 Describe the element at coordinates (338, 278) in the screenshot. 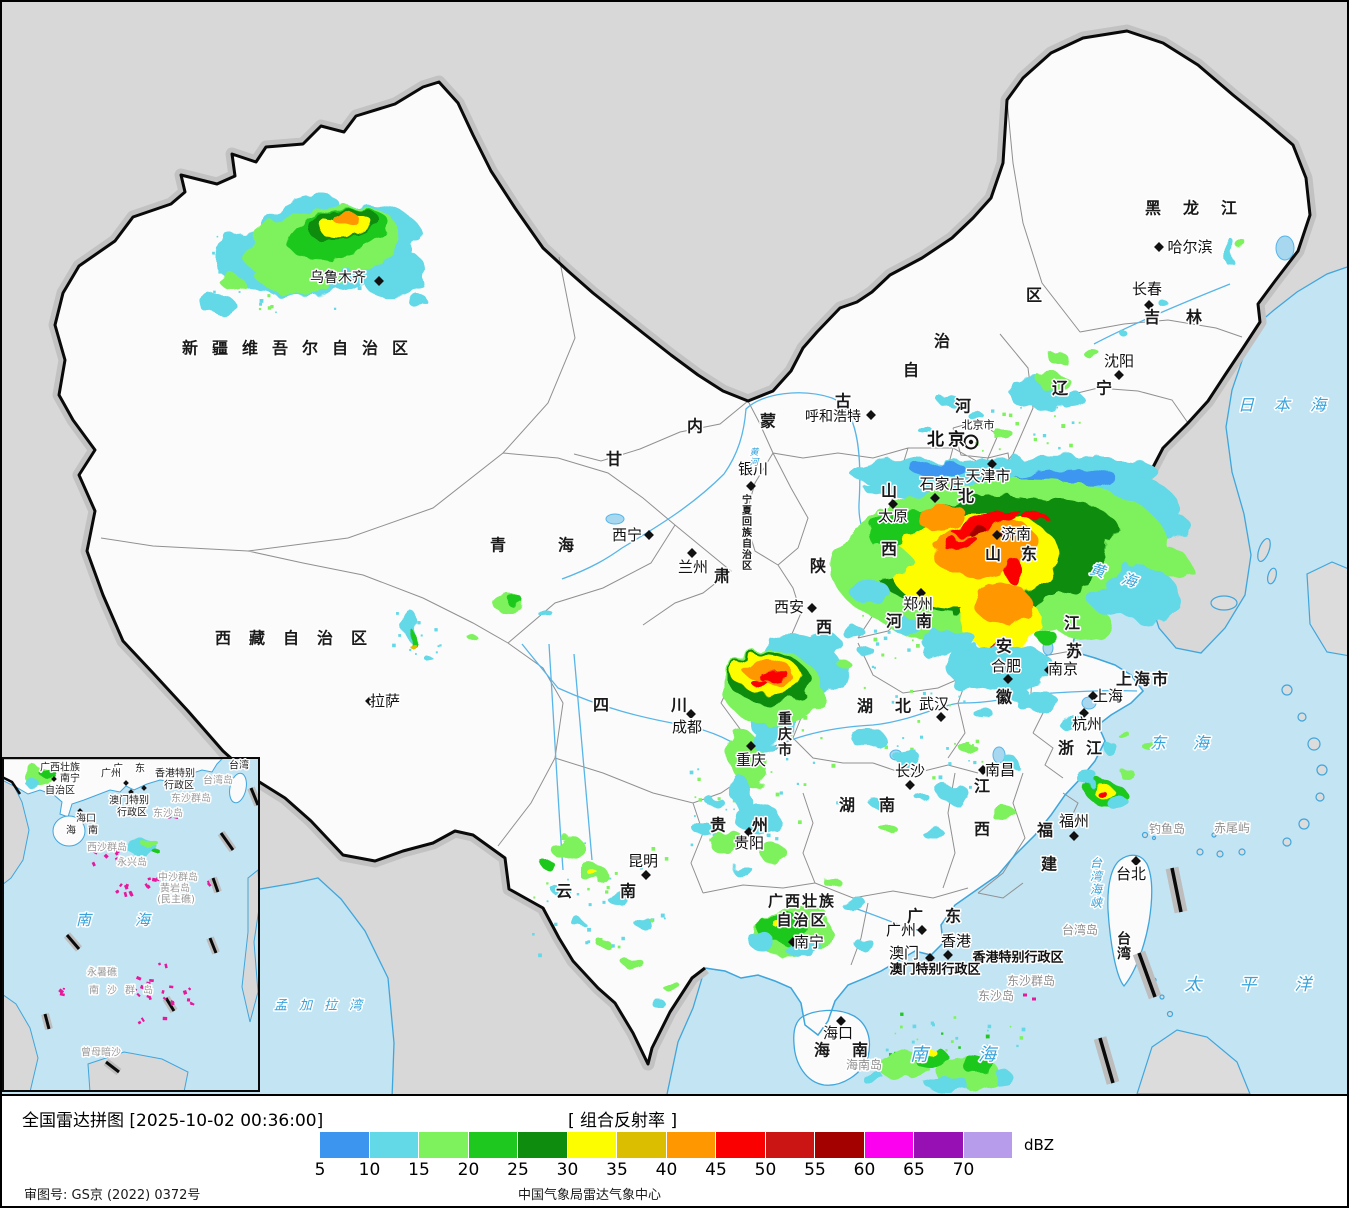

I see `city-label: 乌鲁木齐` at that location.